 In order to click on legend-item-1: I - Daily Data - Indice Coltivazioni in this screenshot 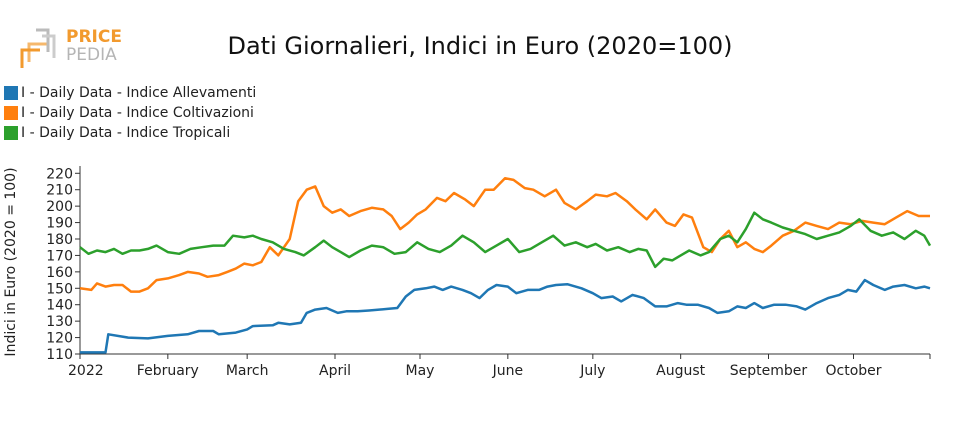, I will do `click(130, 113)`.